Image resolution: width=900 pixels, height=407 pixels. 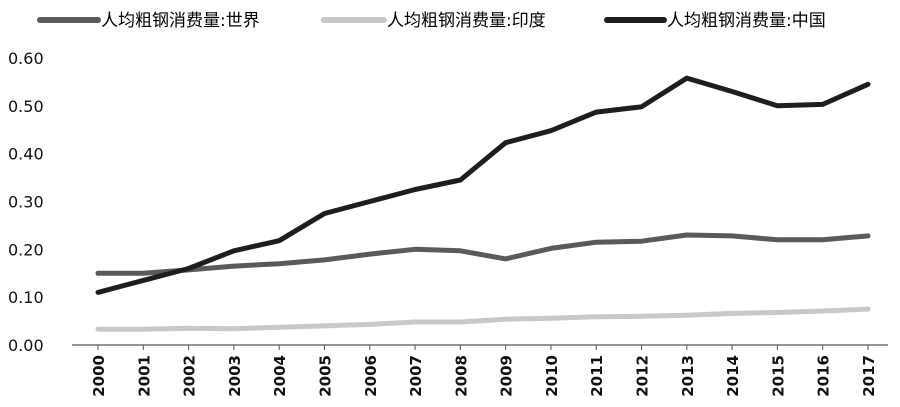 What do you see at coordinates (416, 376) in the screenshot?
I see `x-tick-label: 2007` at bounding box center [416, 376].